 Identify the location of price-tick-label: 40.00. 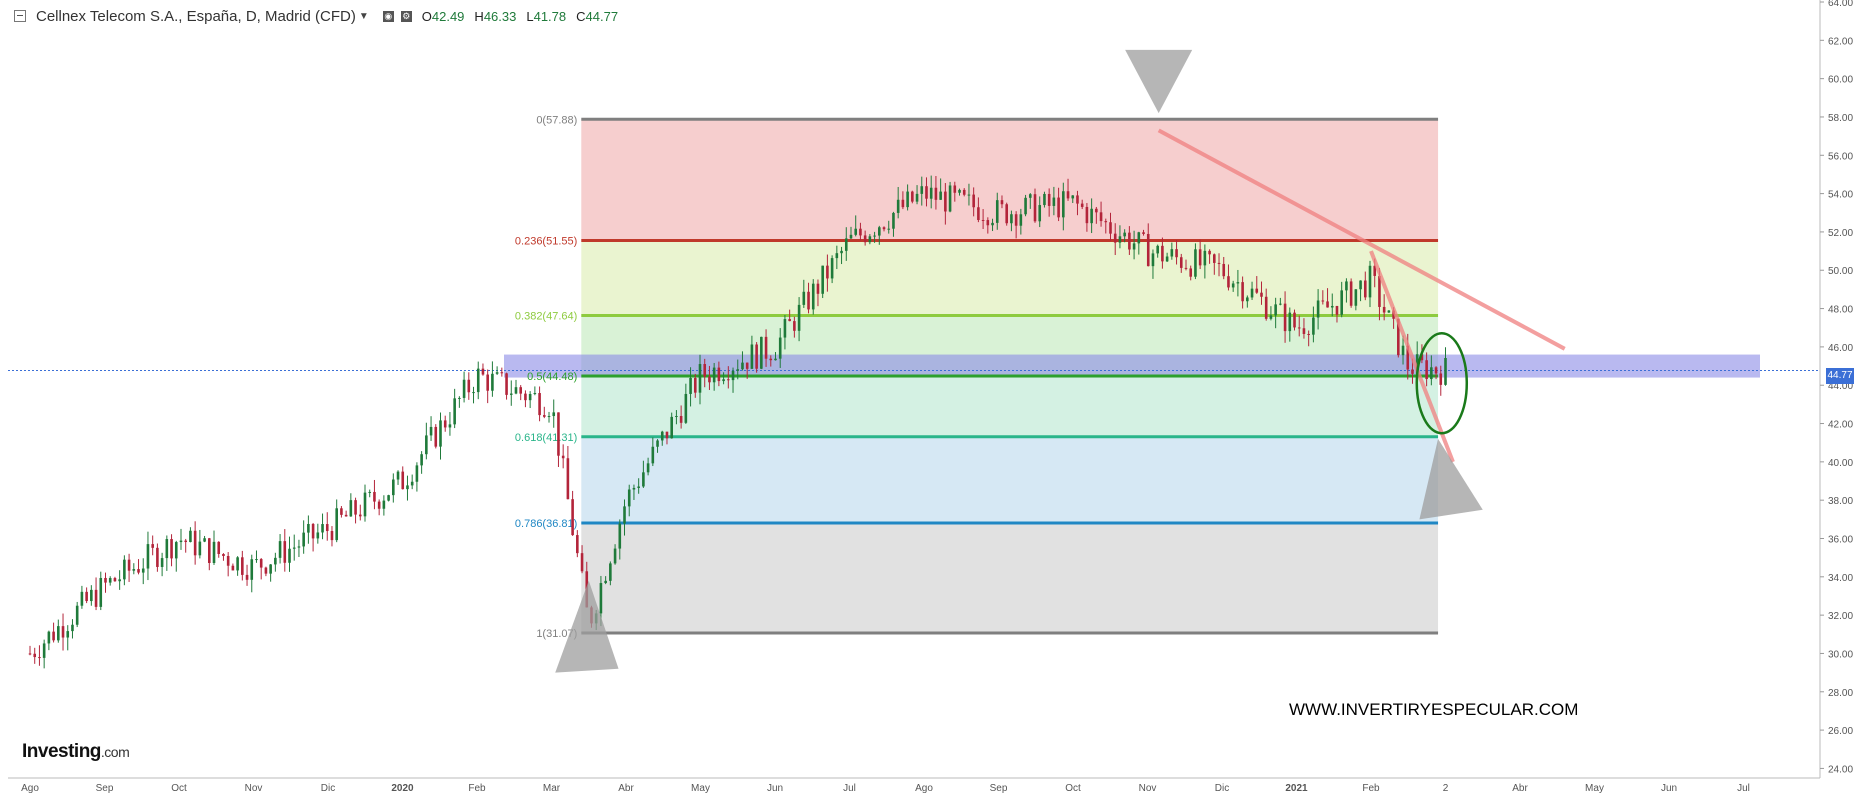
(1840, 463).